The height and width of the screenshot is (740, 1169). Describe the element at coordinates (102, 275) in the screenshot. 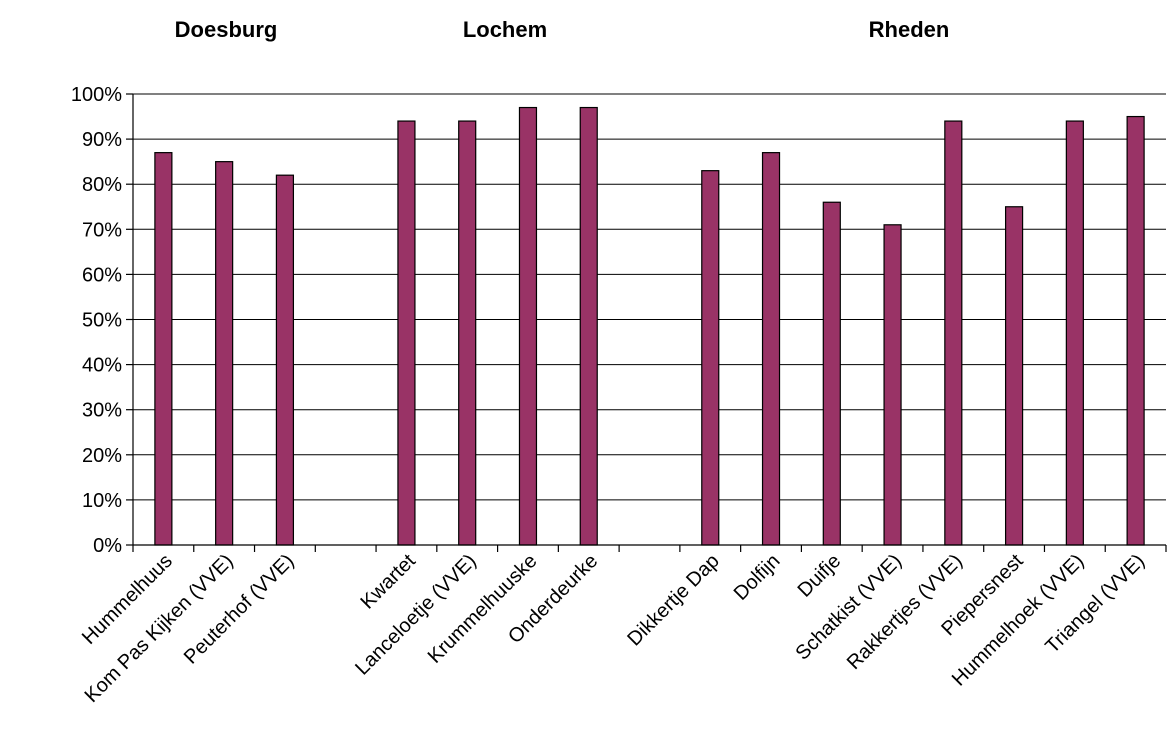

I see `y-tick-label: 60%` at that location.